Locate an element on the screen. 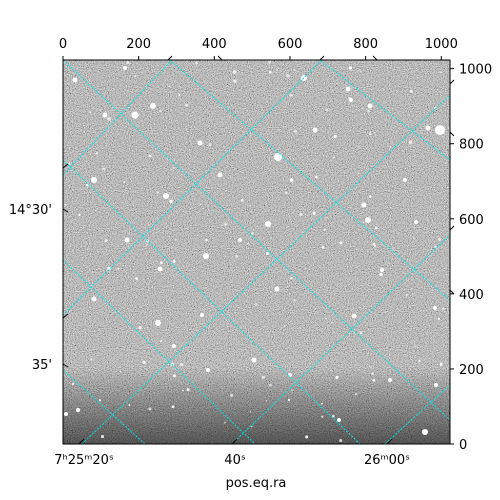 This screenshot has height=500, width=500. right-tick-label: 800 is located at coordinates (471, 145).